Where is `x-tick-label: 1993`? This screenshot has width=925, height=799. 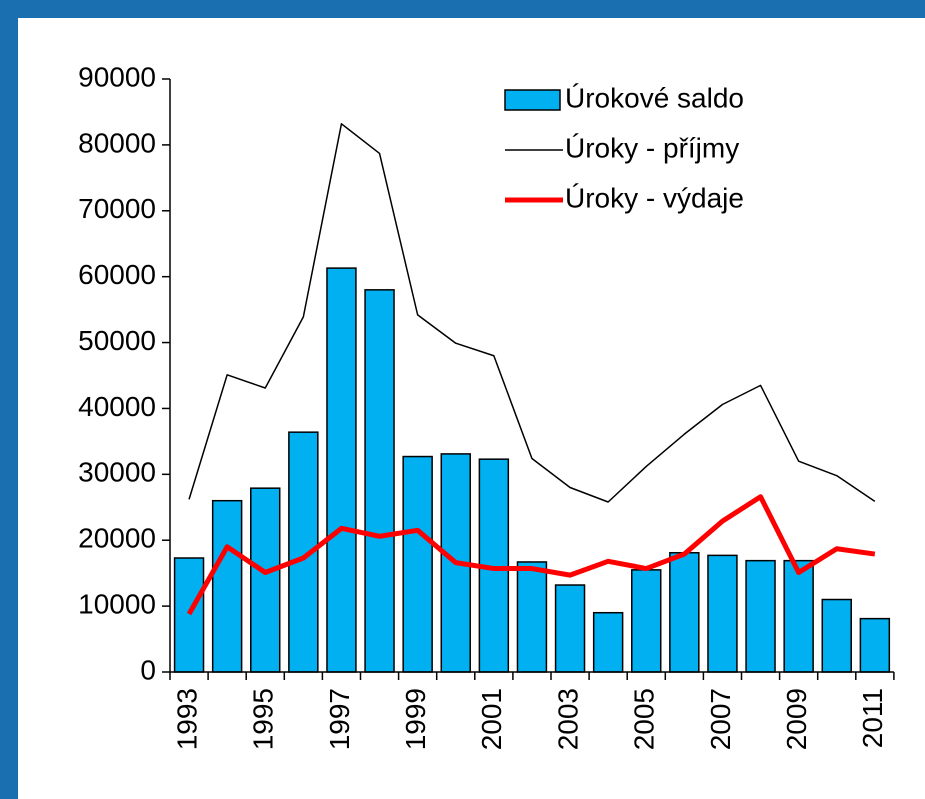 x-tick-label: 1993 is located at coordinates (186, 719).